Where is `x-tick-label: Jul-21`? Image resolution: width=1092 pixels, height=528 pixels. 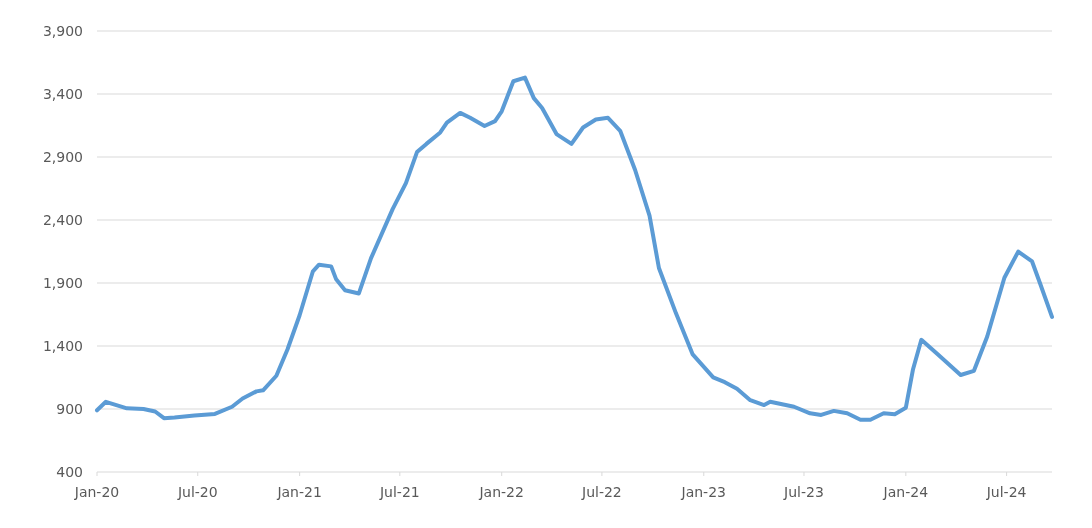
x-tick-label: Jul-21 is located at coordinates (399, 492).